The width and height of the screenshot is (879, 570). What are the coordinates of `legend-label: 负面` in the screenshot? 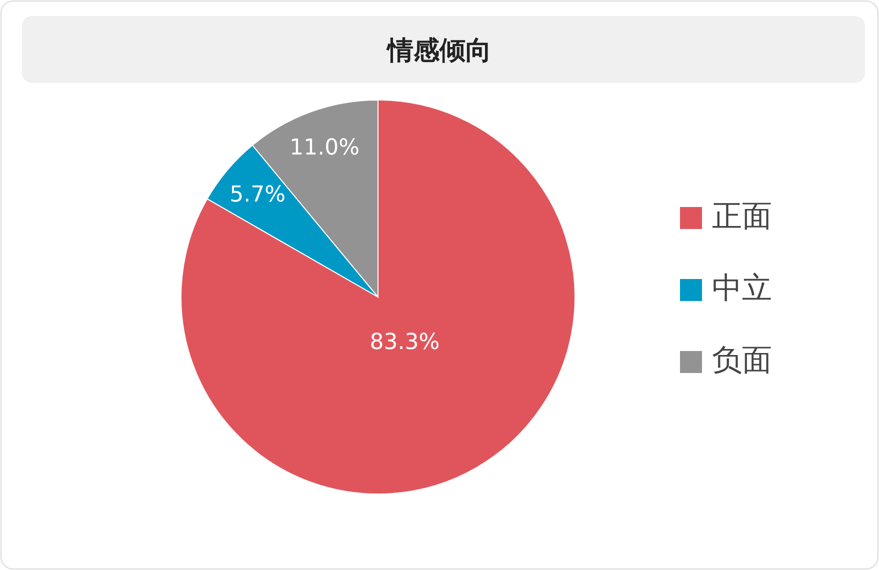 It's located at (742, 360).